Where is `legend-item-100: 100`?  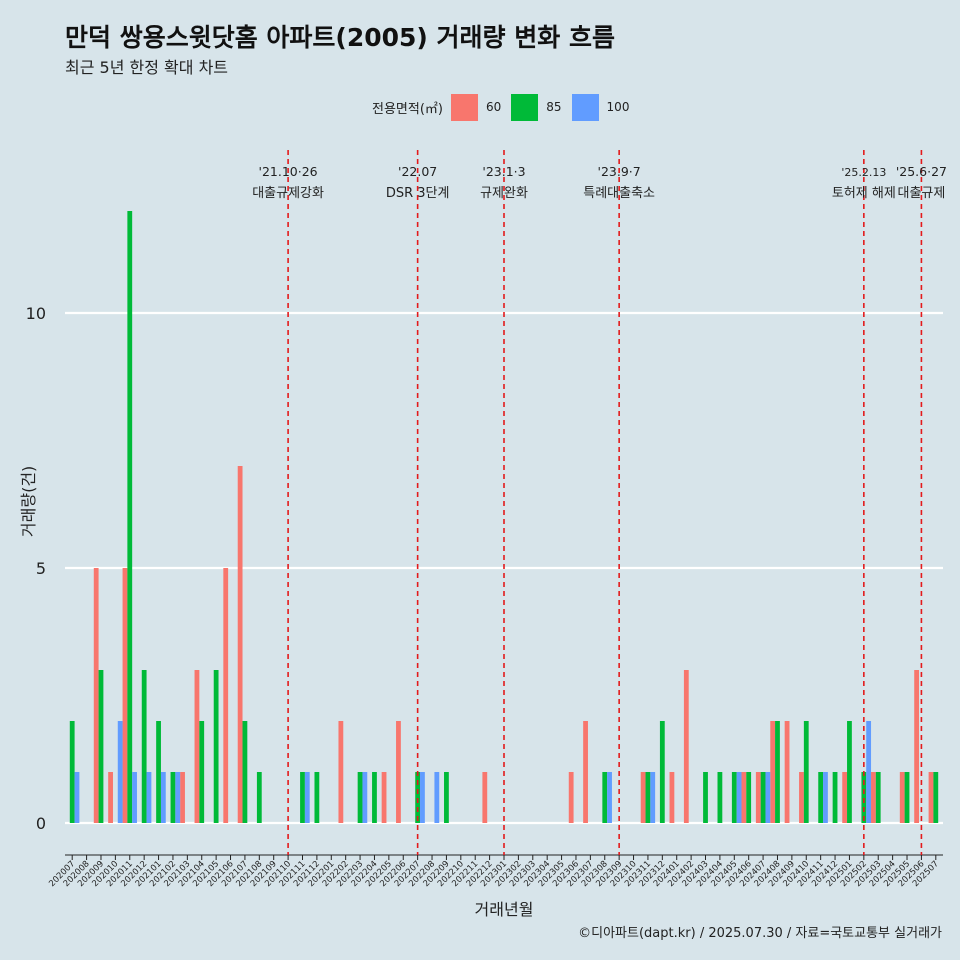
legend-item-100: 100 is located at coordinates (600, 107).